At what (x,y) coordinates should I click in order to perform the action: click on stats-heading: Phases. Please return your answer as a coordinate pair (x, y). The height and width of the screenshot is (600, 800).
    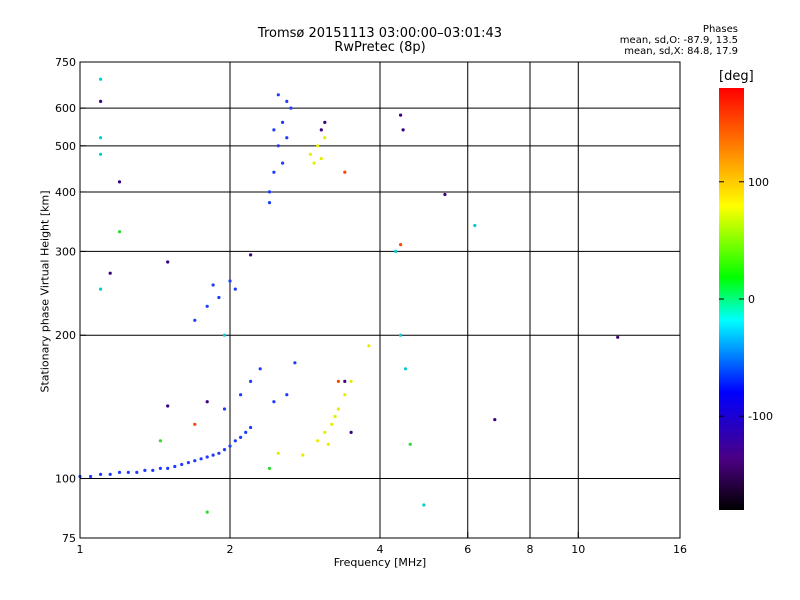
    Looking at the image, I should click on (720, 29).